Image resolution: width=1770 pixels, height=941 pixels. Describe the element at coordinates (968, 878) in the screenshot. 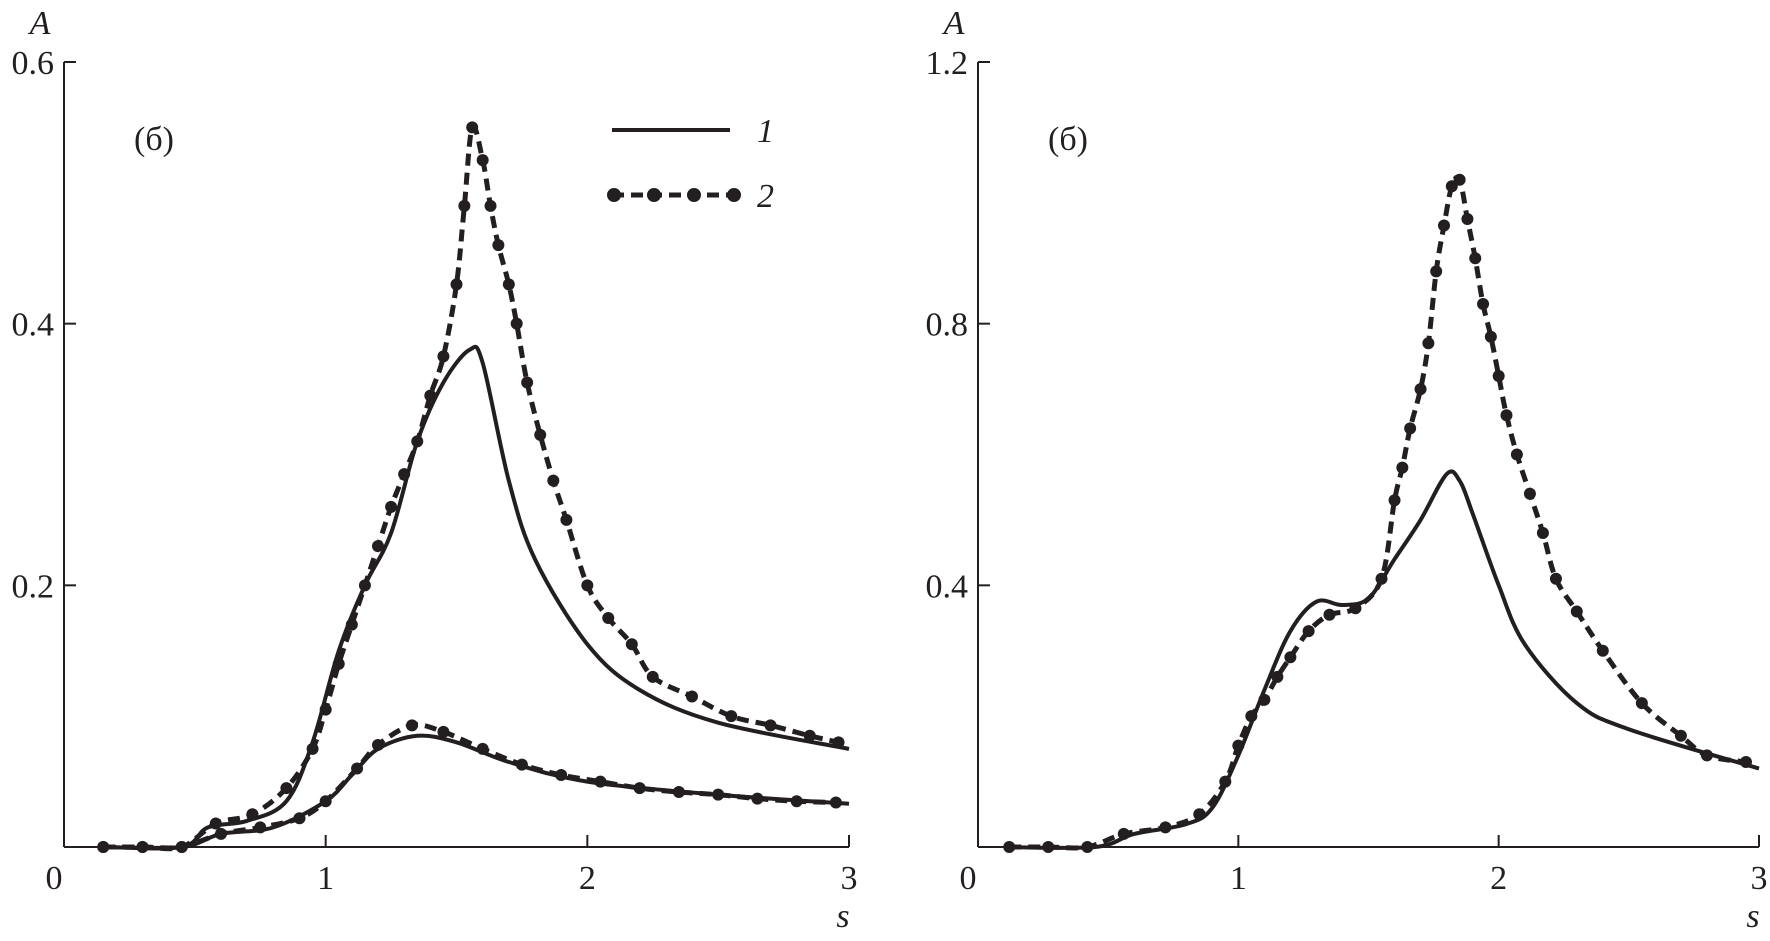

I see `x-tick-label: 0` at that location.